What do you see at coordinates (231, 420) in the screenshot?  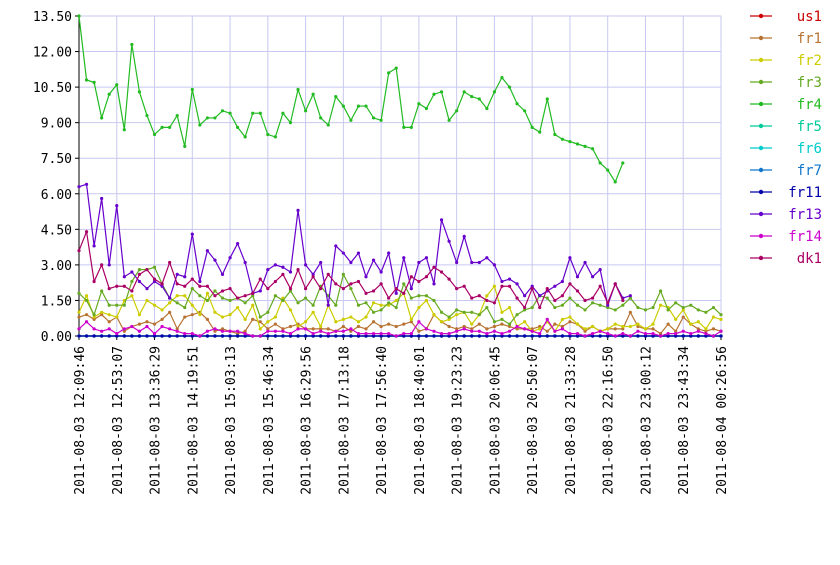 I see `x-tick-label: 2011-08-03 15:03:13` at bounding box center [231, 420].